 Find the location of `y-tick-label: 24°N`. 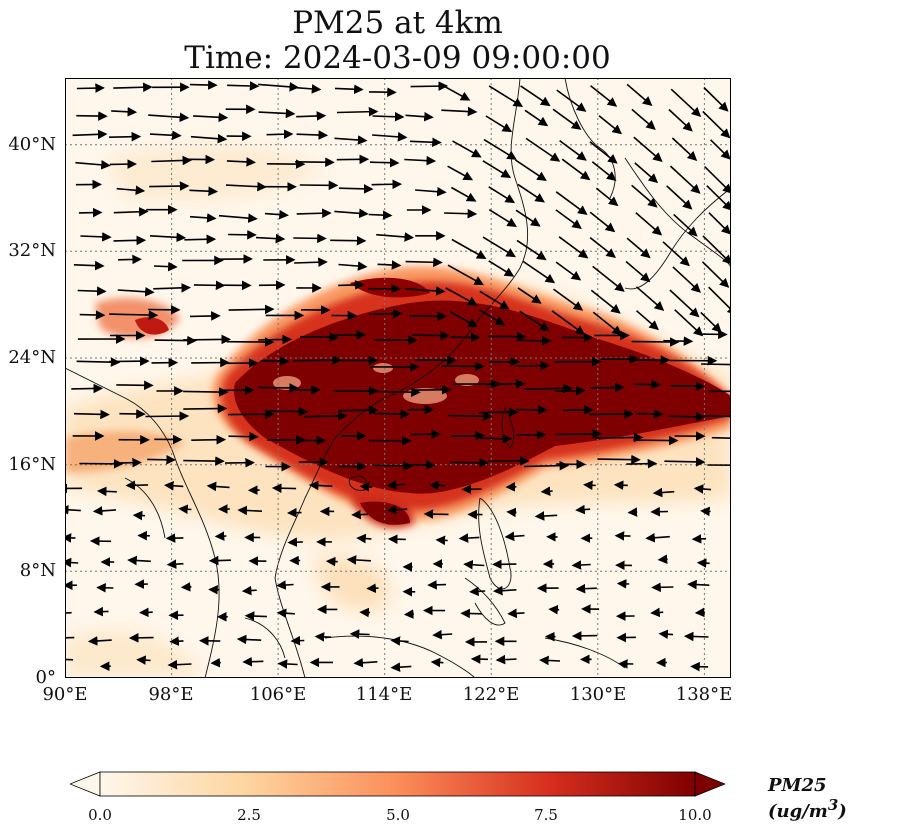

y-tick-label: 24°N is located at coordinates (32, 357).